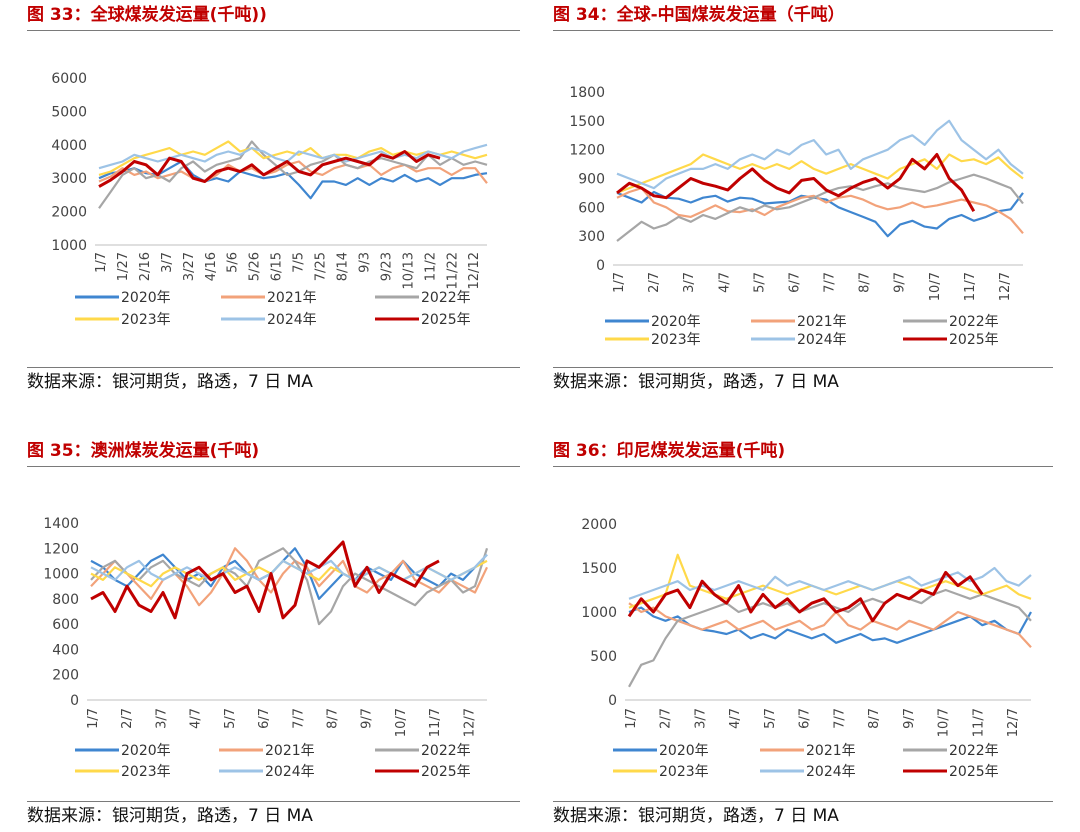 This screenshot has height=832, width=1080. I want to click on y-tick-label: 200, so click(65, 676).